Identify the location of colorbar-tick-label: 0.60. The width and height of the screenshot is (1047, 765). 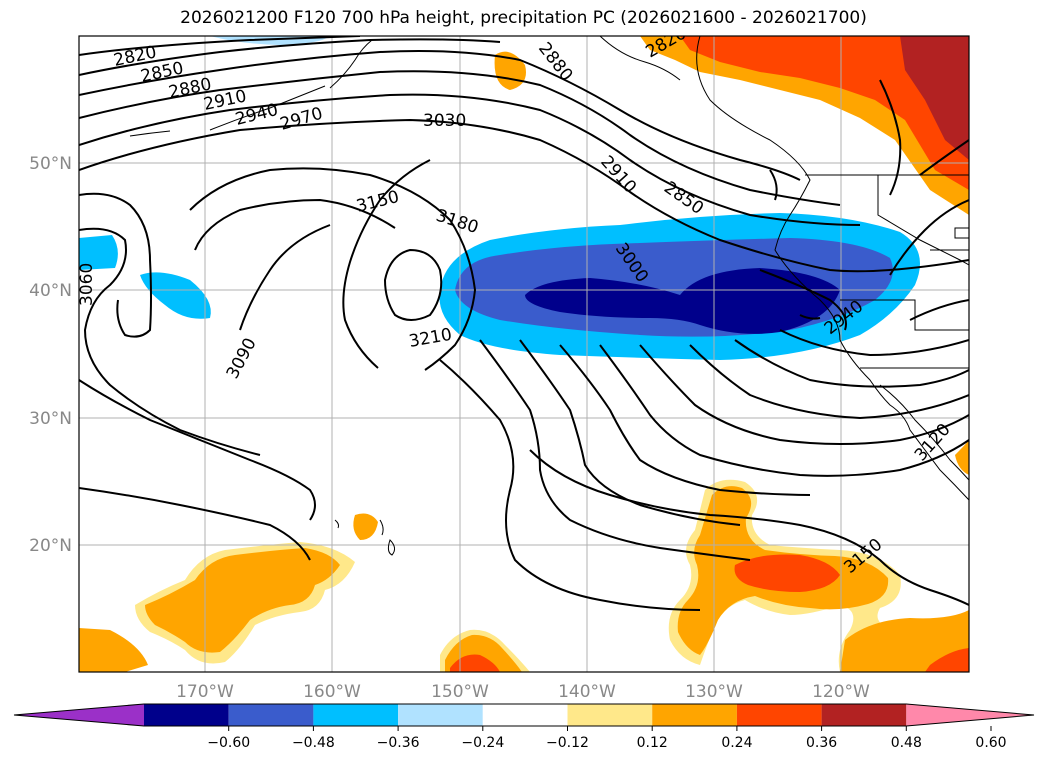
(990, 743).